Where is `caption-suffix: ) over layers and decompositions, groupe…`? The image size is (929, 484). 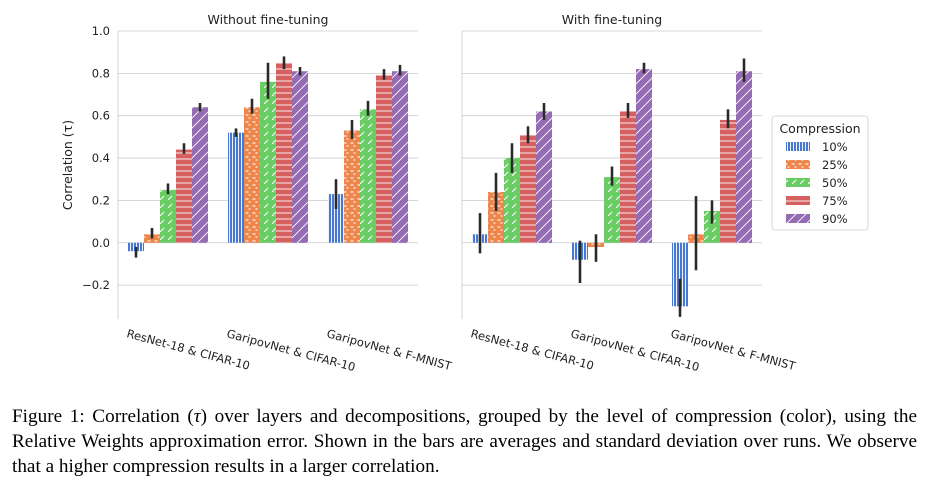 caption-suffix: ) over layers and decompositions, groupe… is located at coordinates (465, 441).